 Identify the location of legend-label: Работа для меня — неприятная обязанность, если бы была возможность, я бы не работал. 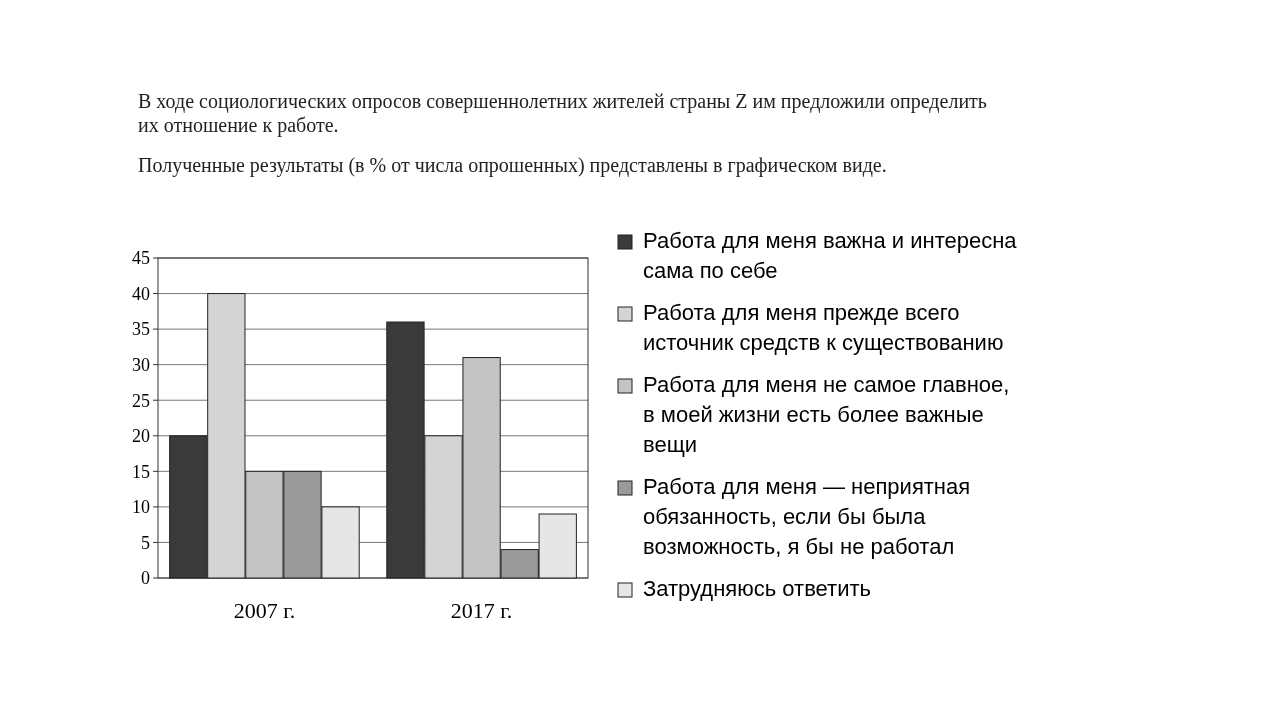
(807, 516).